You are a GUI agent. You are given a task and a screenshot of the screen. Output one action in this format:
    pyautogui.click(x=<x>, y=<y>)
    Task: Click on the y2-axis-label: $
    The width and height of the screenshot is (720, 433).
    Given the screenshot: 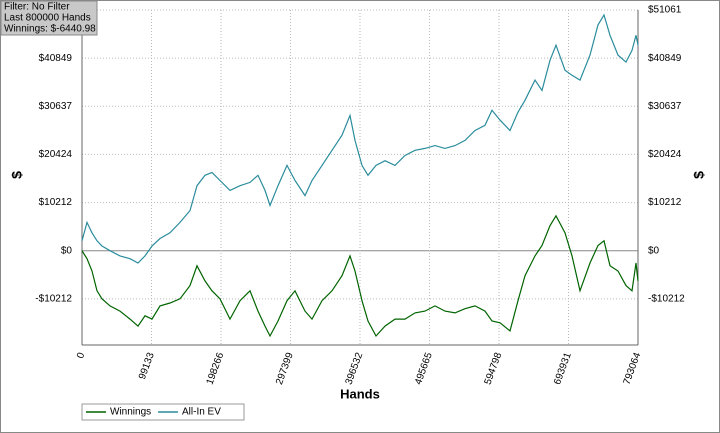 What is the action you would take?
    pyautogui.click(x=699, y=175)
    